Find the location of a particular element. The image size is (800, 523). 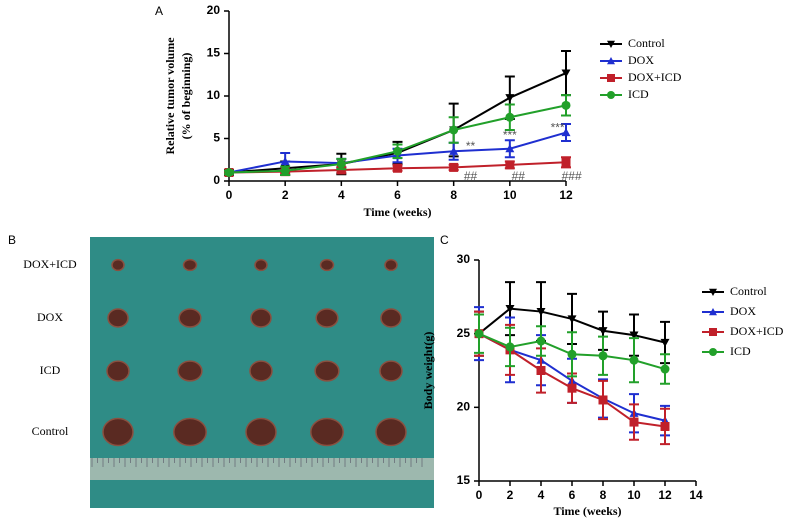

y-tick-label: 0 is located at coordinates (216, 180).